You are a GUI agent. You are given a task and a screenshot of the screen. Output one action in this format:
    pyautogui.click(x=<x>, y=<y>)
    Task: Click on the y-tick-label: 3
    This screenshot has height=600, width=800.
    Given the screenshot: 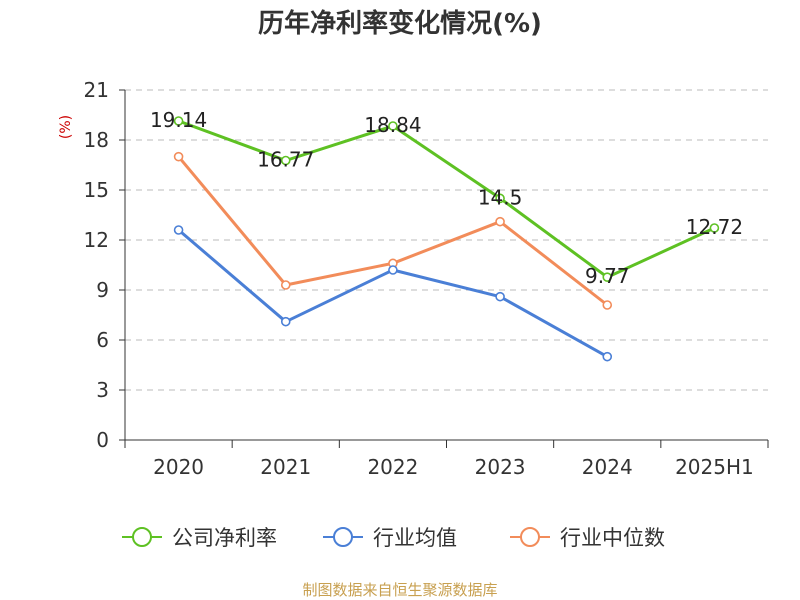 What is the action you would take?
    pyautogui.click(x=102, y=390)
    